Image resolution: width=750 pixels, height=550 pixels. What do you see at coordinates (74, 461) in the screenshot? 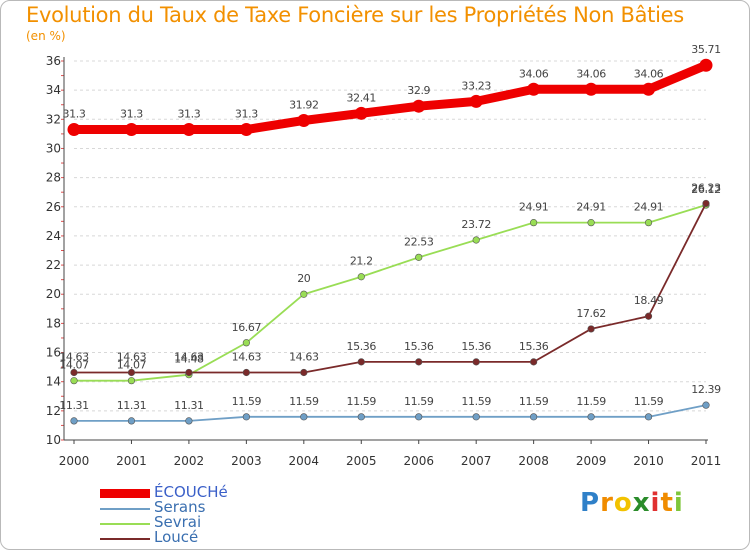
I see `x-tick-label: 2000` at bounding box center [74, 461].